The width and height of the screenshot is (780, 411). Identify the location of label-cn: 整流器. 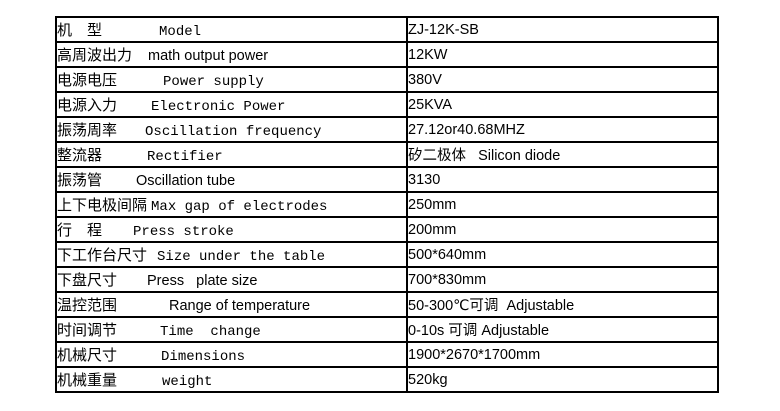
(80, 156).